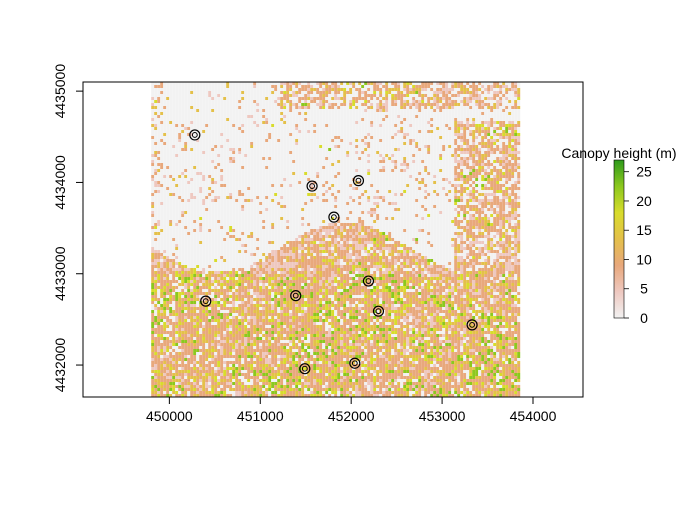 The width and height of the screenshot is (700, 505). What do you see at coordinates (619, 239) in the screenshot?
I see `legend-color-bar` at bounding box center [619, 239].